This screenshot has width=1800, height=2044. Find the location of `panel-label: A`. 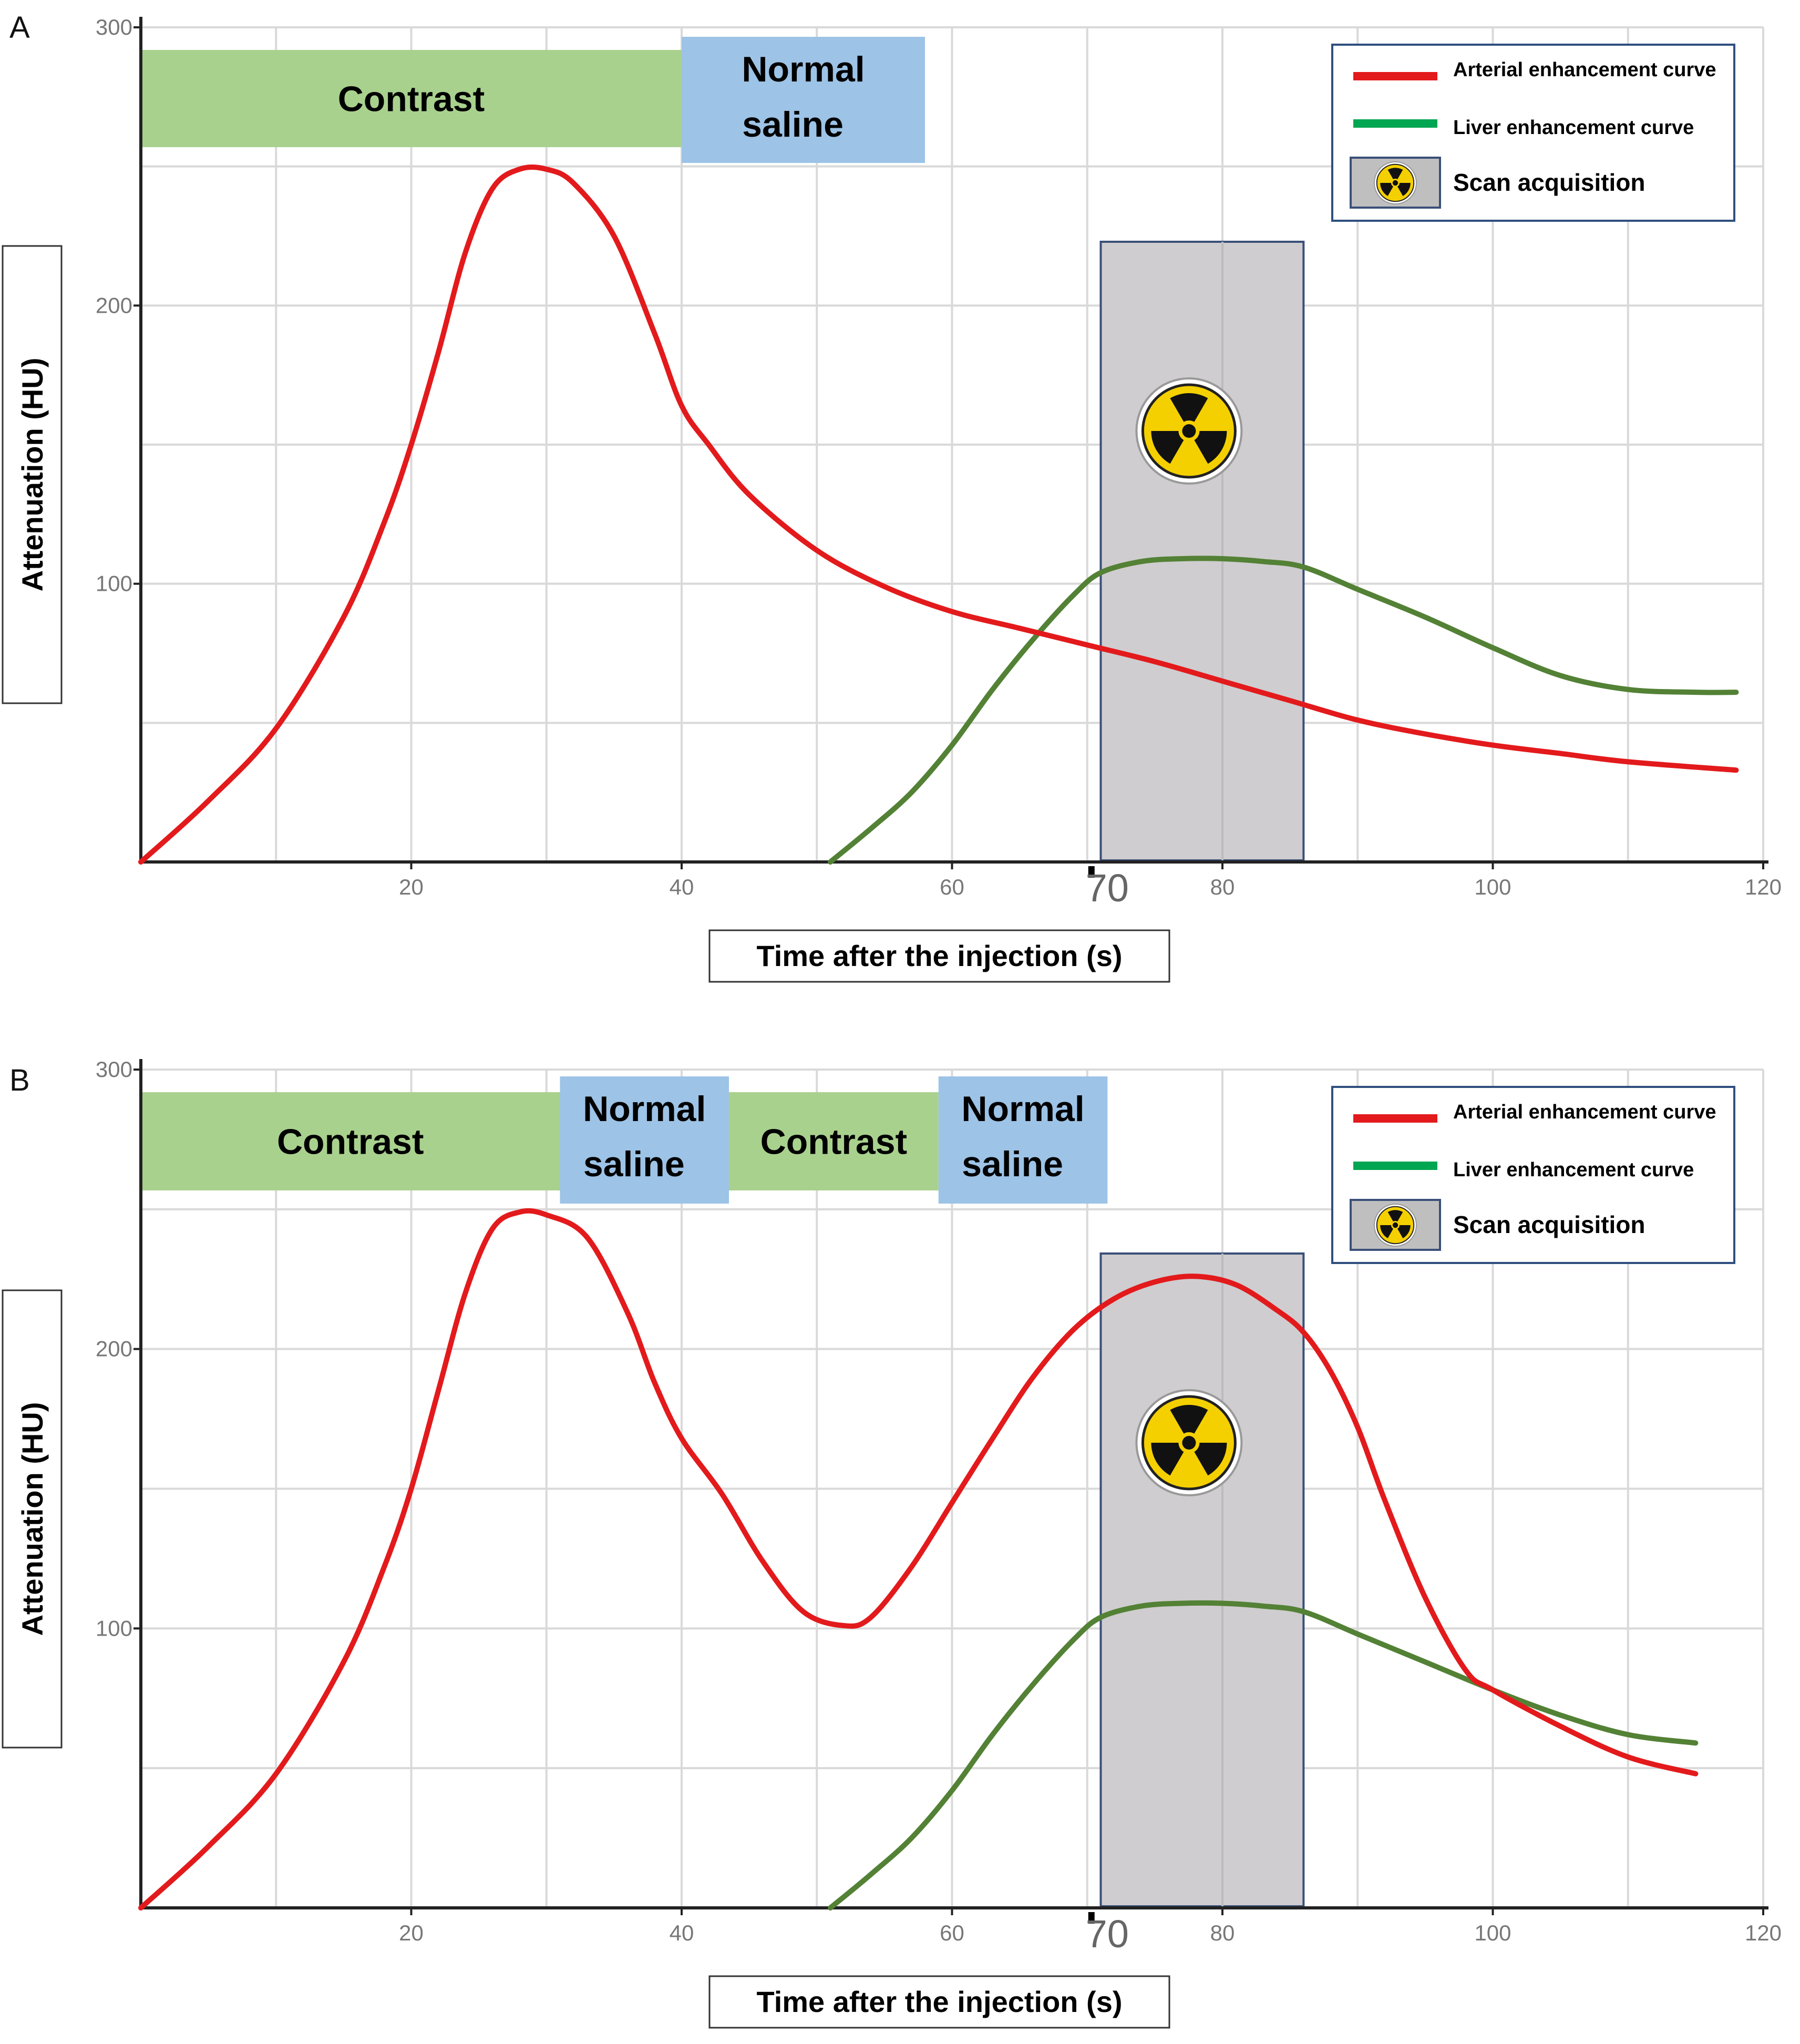

panel-label: A is located at coordinates (19, 28).